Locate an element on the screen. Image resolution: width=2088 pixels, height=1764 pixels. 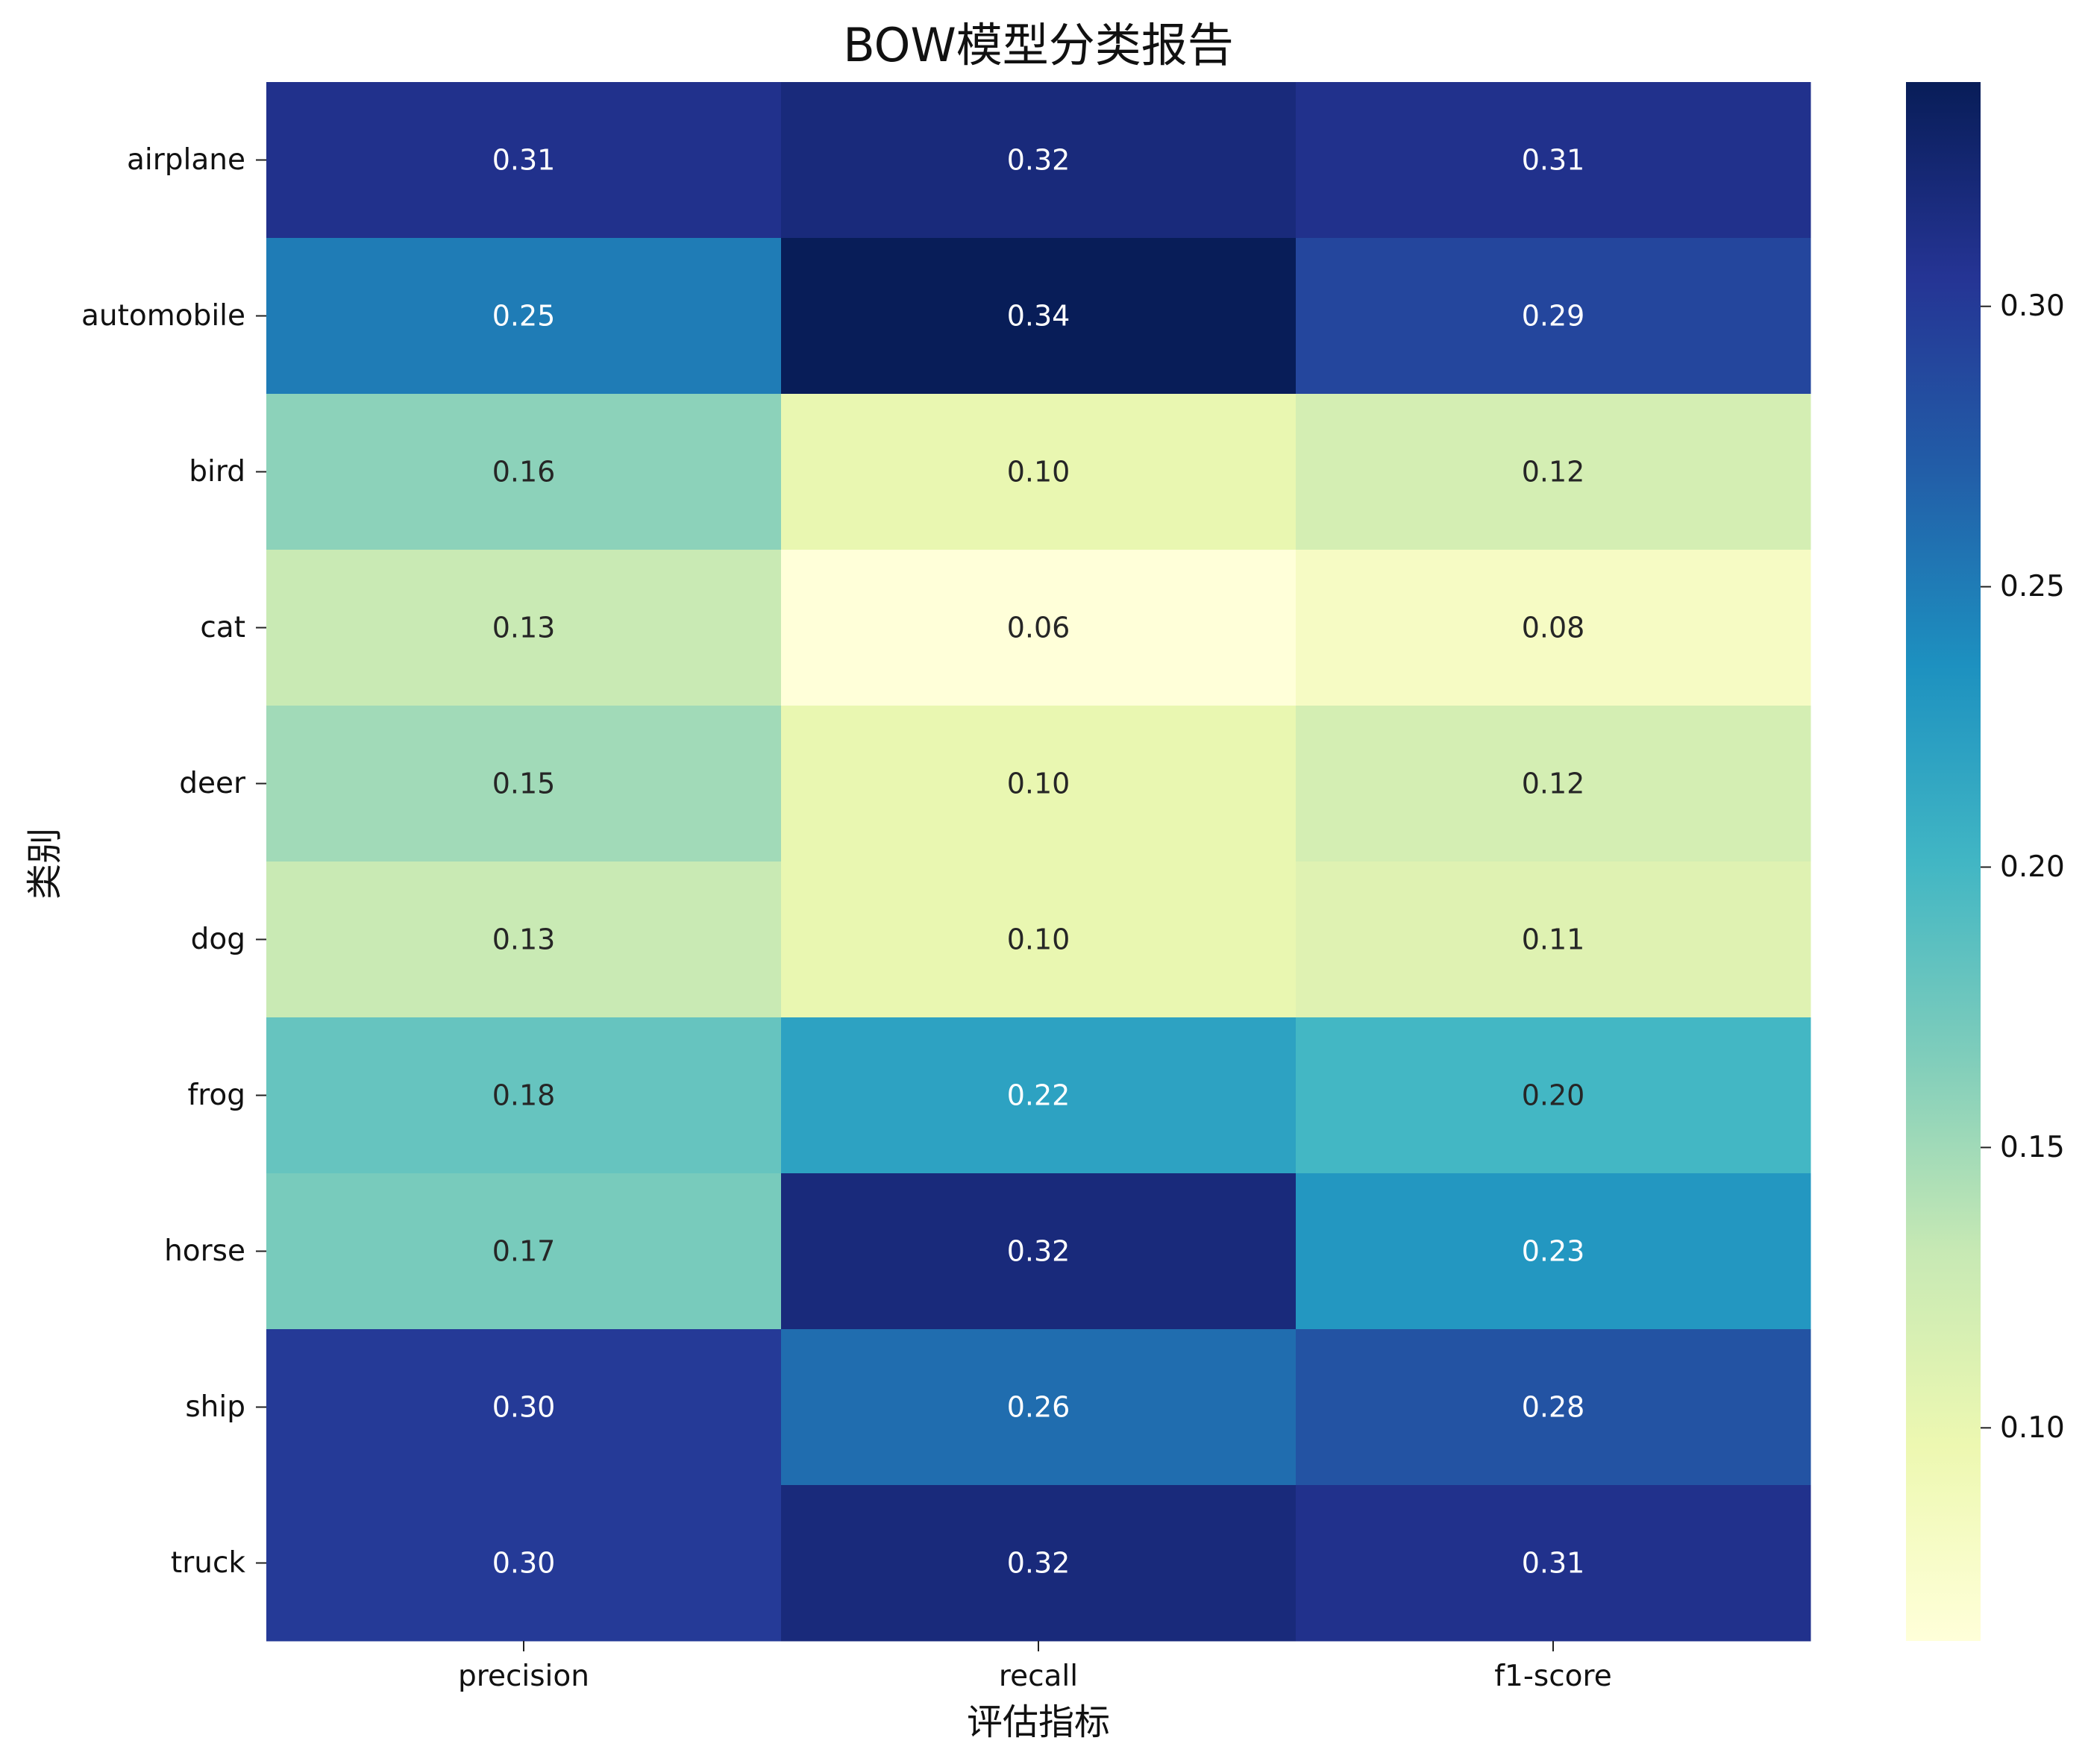
cell-value-label: 0.16 is located at coordinates (524, 472).